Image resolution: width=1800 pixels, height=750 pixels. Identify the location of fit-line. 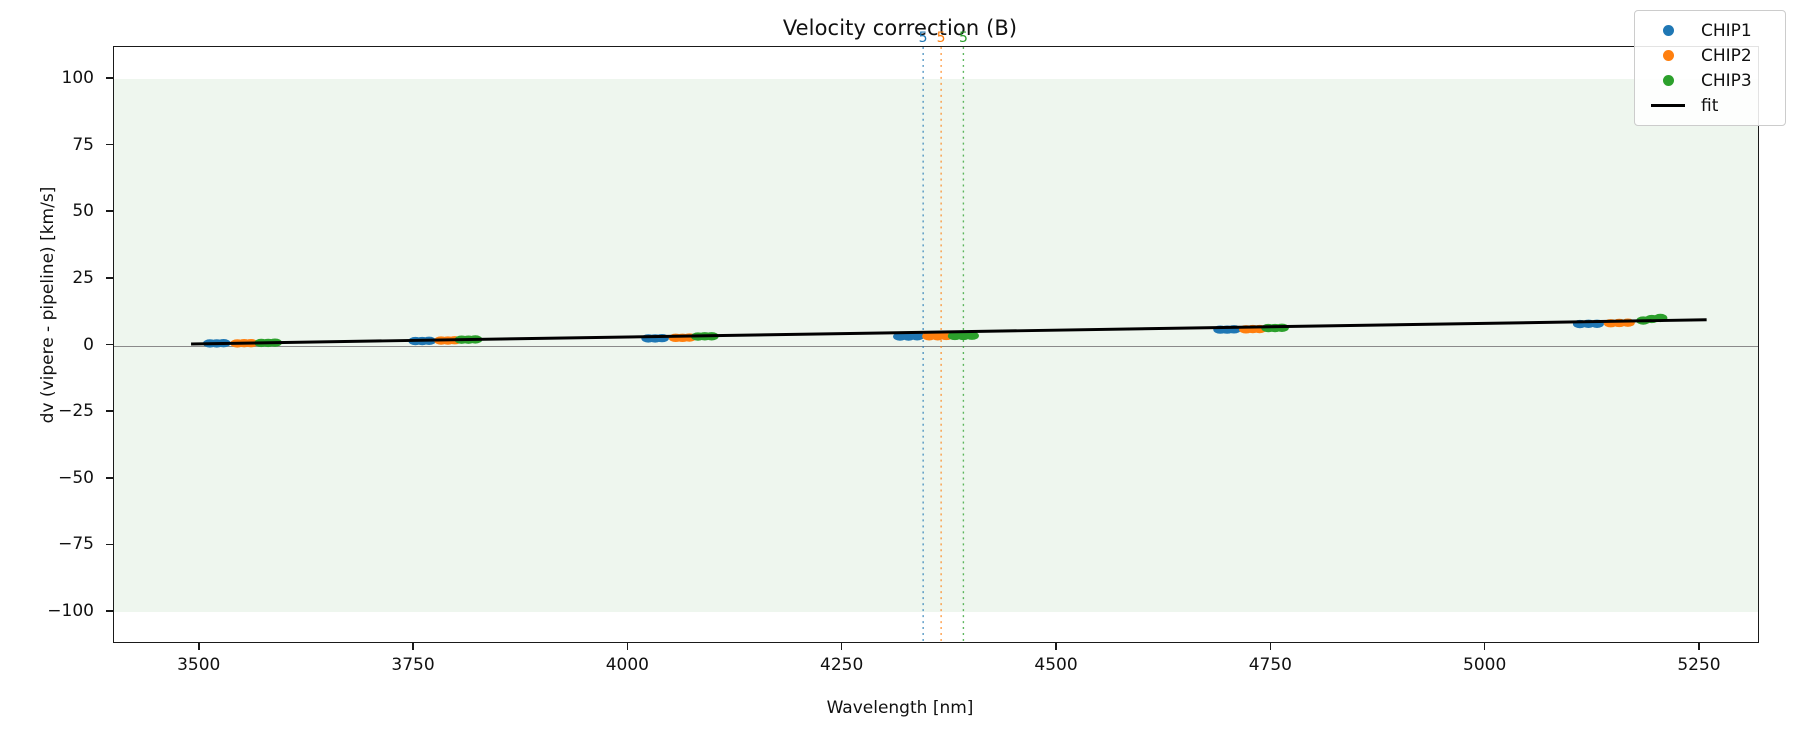
(949, 332).